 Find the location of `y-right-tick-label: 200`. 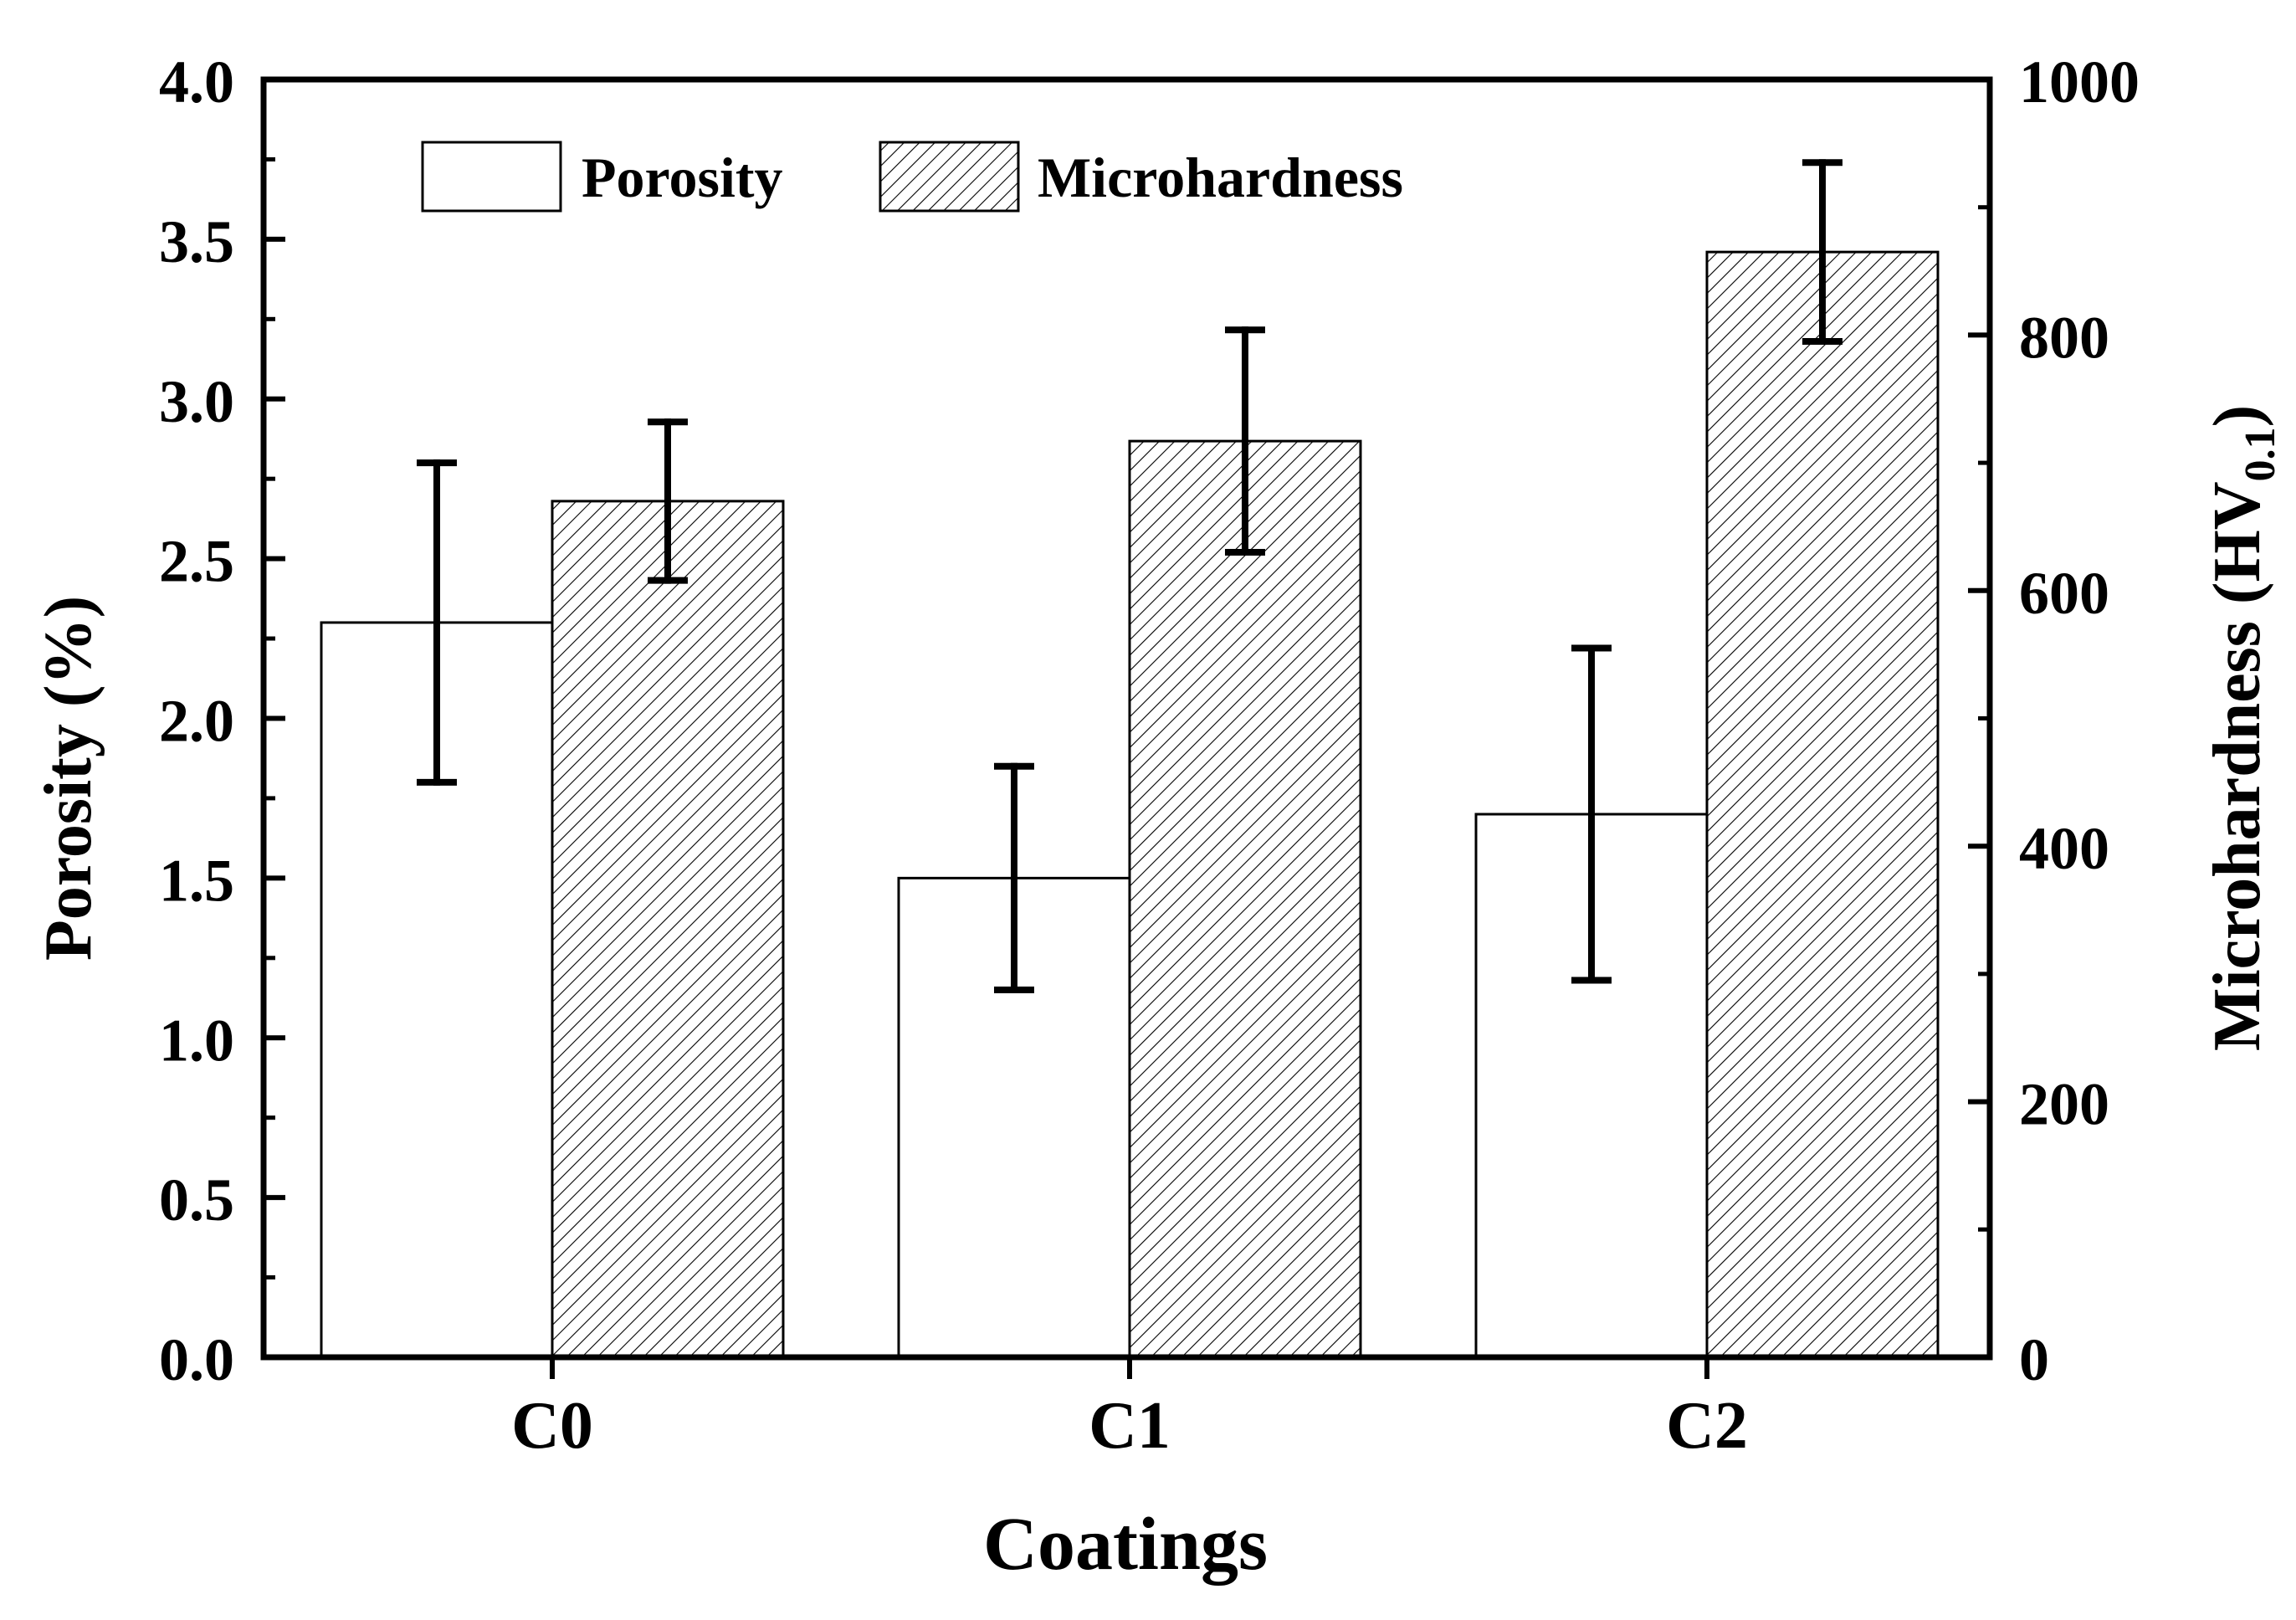

y-right-tick-label: 200 is located at coordinates (2064, 1104).